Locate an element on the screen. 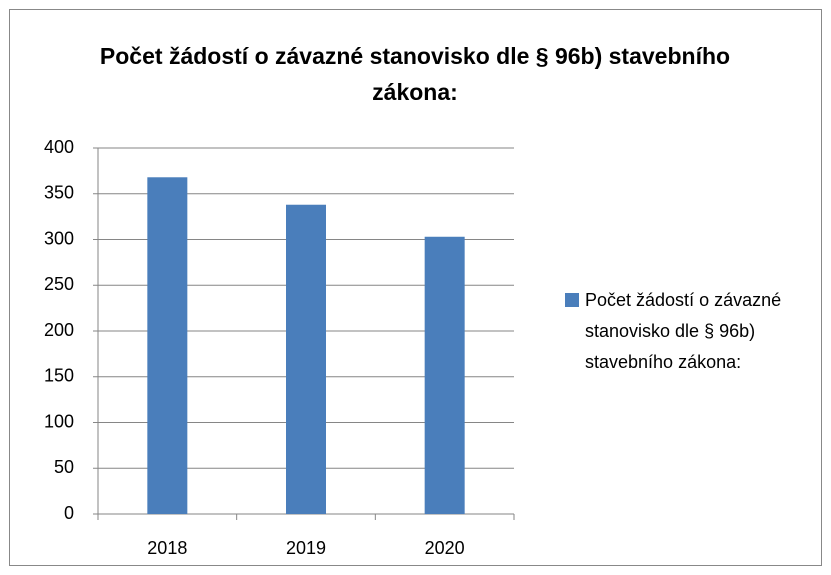 The image size is (831, 575). y-tick-label: 400 is located at coordinates (59, 147).